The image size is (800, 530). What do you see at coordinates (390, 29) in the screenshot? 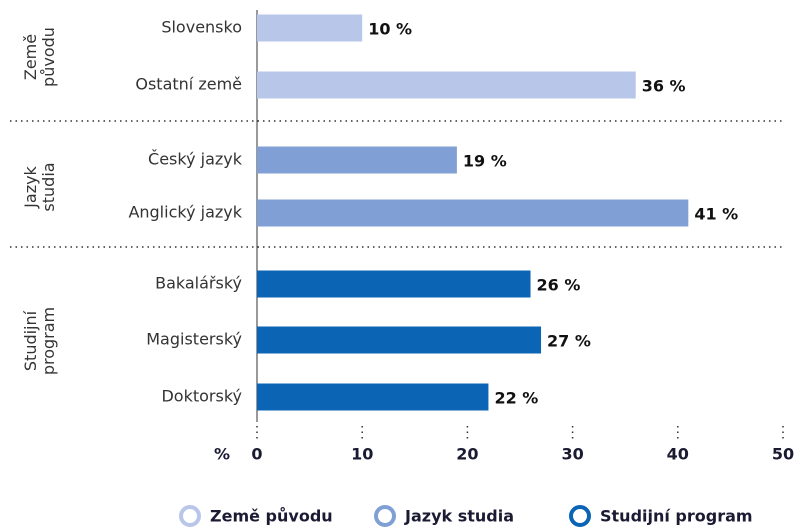
I see `value-label: 10 %` at bounding box center [390, 29].